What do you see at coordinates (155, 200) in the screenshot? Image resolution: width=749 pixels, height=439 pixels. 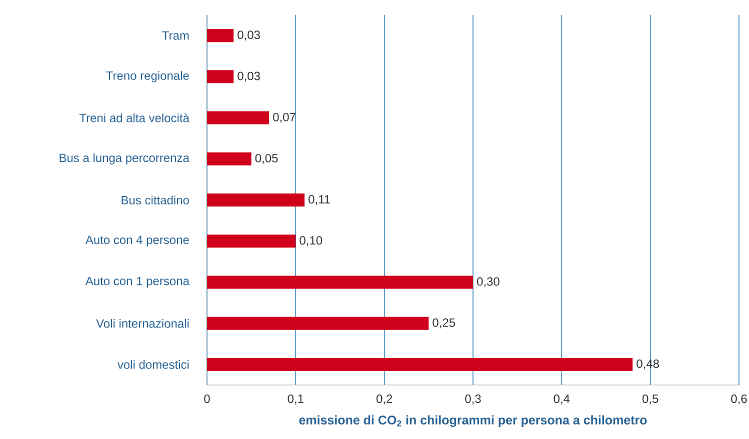 I see `y-tick-label: Bus cittadino` at bounding box center [155, 200].